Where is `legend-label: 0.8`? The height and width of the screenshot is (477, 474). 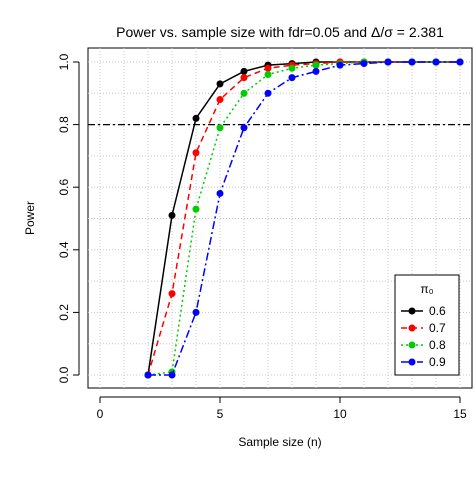 legend-label: 0.8 is located at coordinates (437, 345).